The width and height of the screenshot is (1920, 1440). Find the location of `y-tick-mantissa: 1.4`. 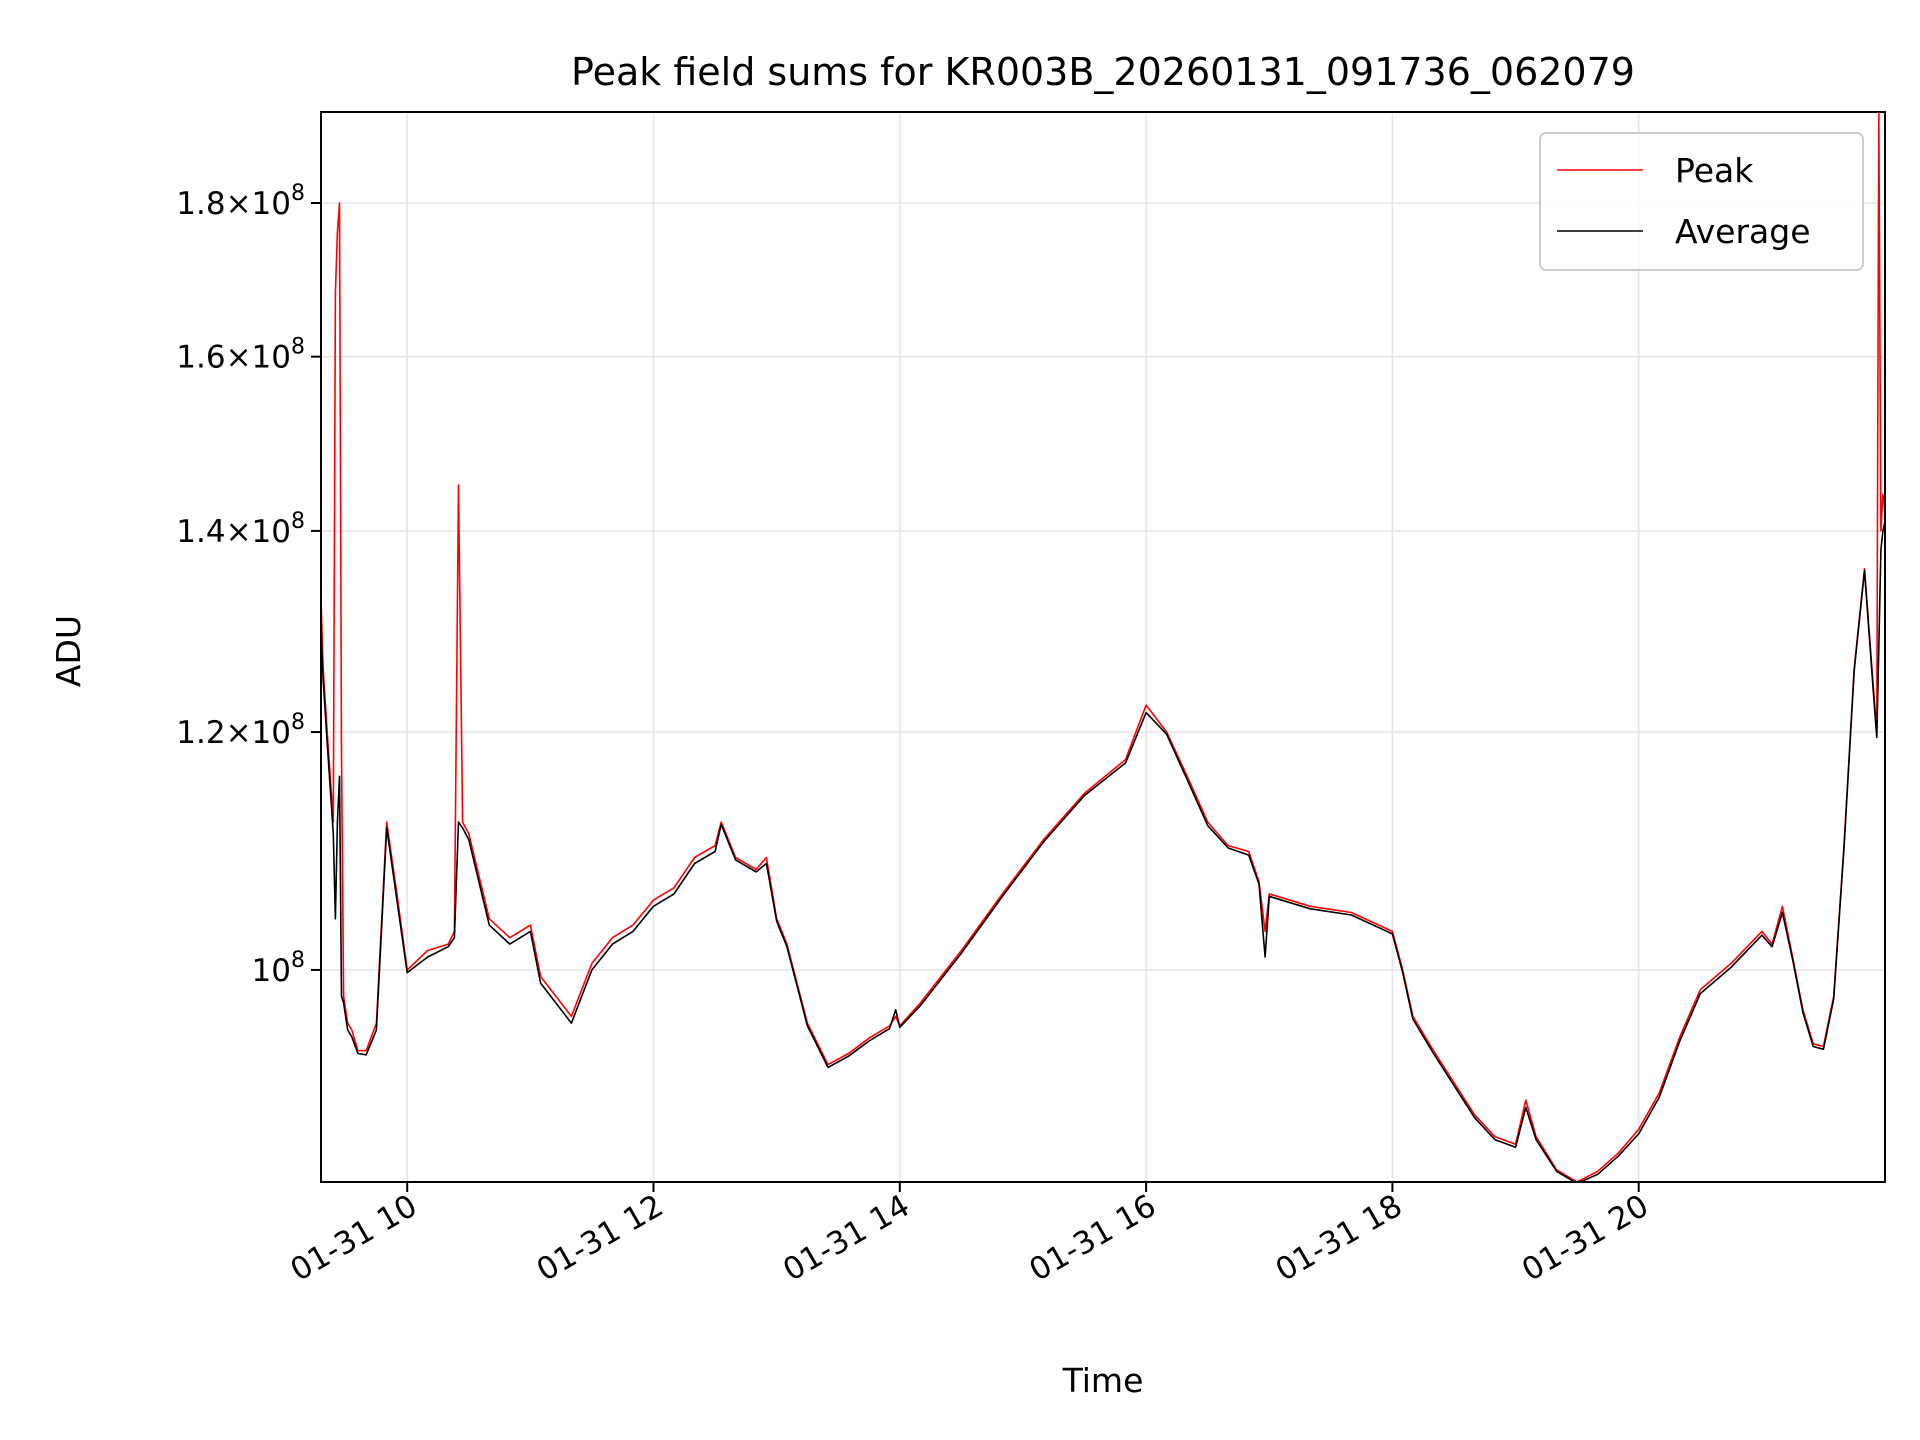

y-tick-mantissa: 1.4 is located at coordinates (200, 532).